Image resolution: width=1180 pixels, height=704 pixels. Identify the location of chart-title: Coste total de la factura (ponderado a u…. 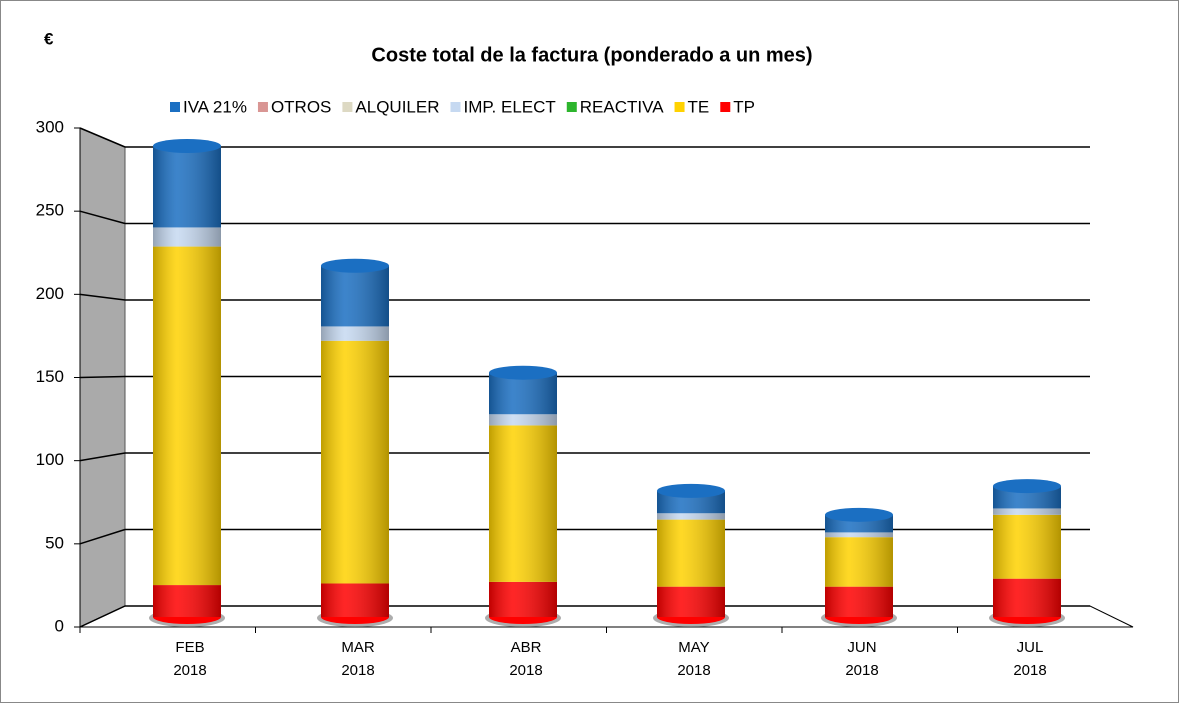
(591, 55).